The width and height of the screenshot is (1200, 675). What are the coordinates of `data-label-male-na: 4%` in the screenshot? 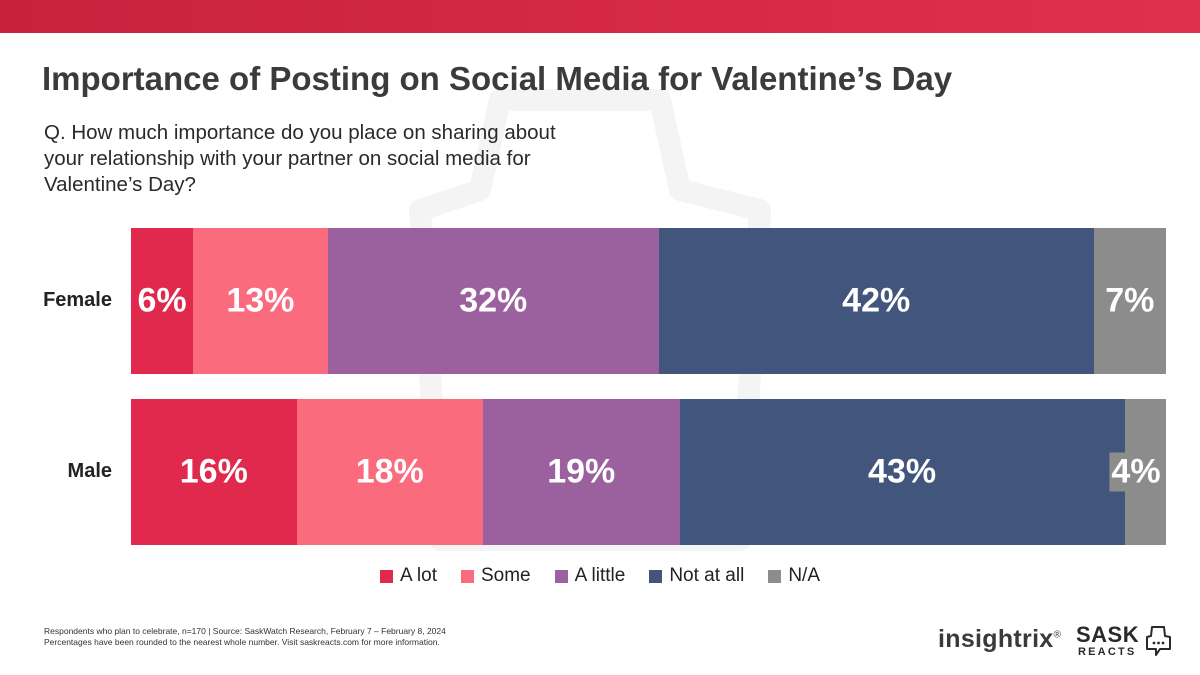 It's located at (1136, 472).